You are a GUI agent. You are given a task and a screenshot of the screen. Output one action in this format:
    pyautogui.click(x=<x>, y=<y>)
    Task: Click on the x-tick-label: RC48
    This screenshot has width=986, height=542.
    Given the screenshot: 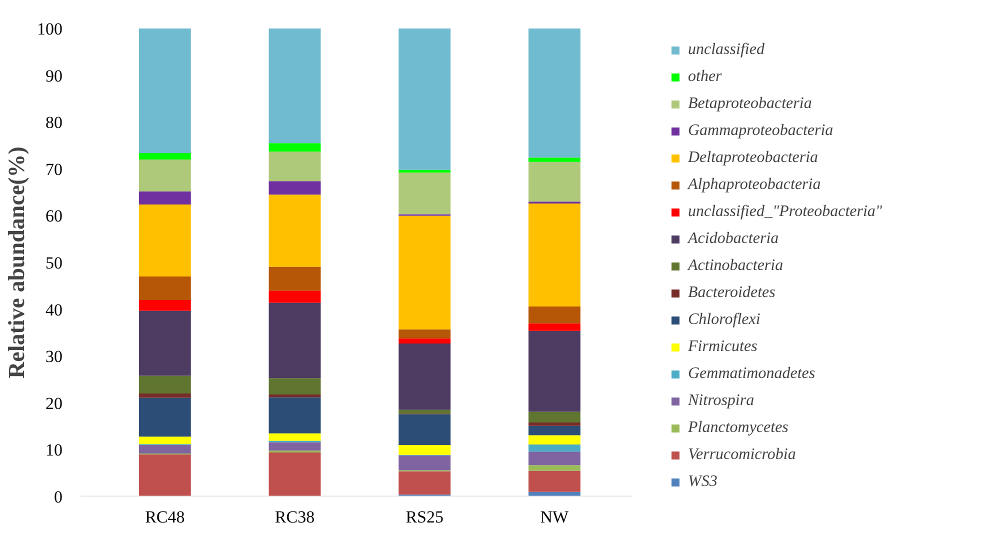 What is the action you would take?
    pyautogui.click(x=165, y=517)
    